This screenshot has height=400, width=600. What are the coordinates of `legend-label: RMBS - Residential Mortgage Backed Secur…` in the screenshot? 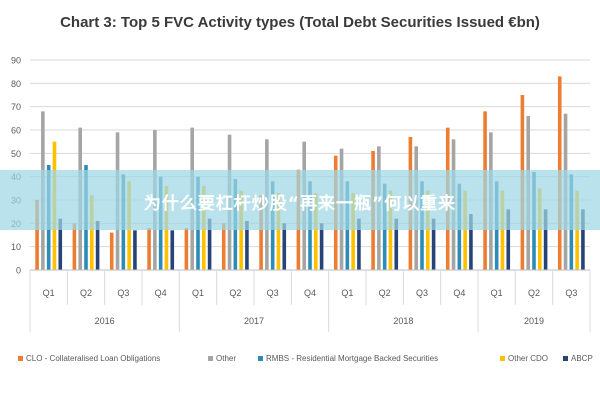 It's located at (352, 358).